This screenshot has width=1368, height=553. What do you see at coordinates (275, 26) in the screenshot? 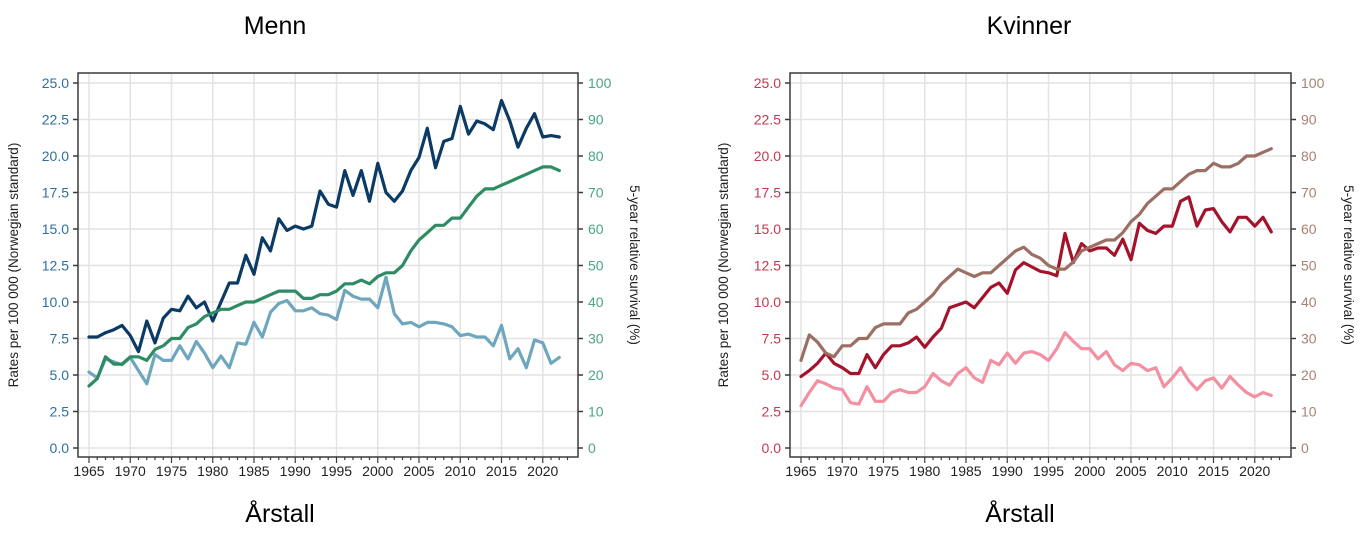
I see `chart-title-menn: Menn` at bounding box center [275, 26].